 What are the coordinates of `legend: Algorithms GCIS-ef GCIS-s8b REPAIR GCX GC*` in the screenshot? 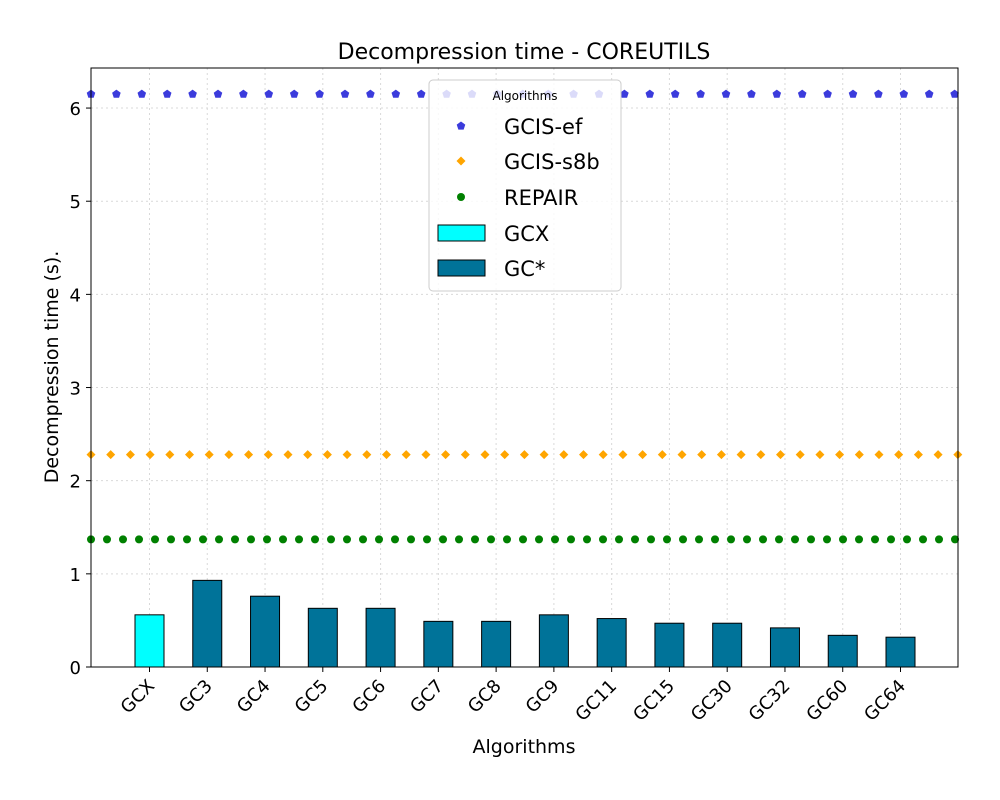 It's located at (525, 185).